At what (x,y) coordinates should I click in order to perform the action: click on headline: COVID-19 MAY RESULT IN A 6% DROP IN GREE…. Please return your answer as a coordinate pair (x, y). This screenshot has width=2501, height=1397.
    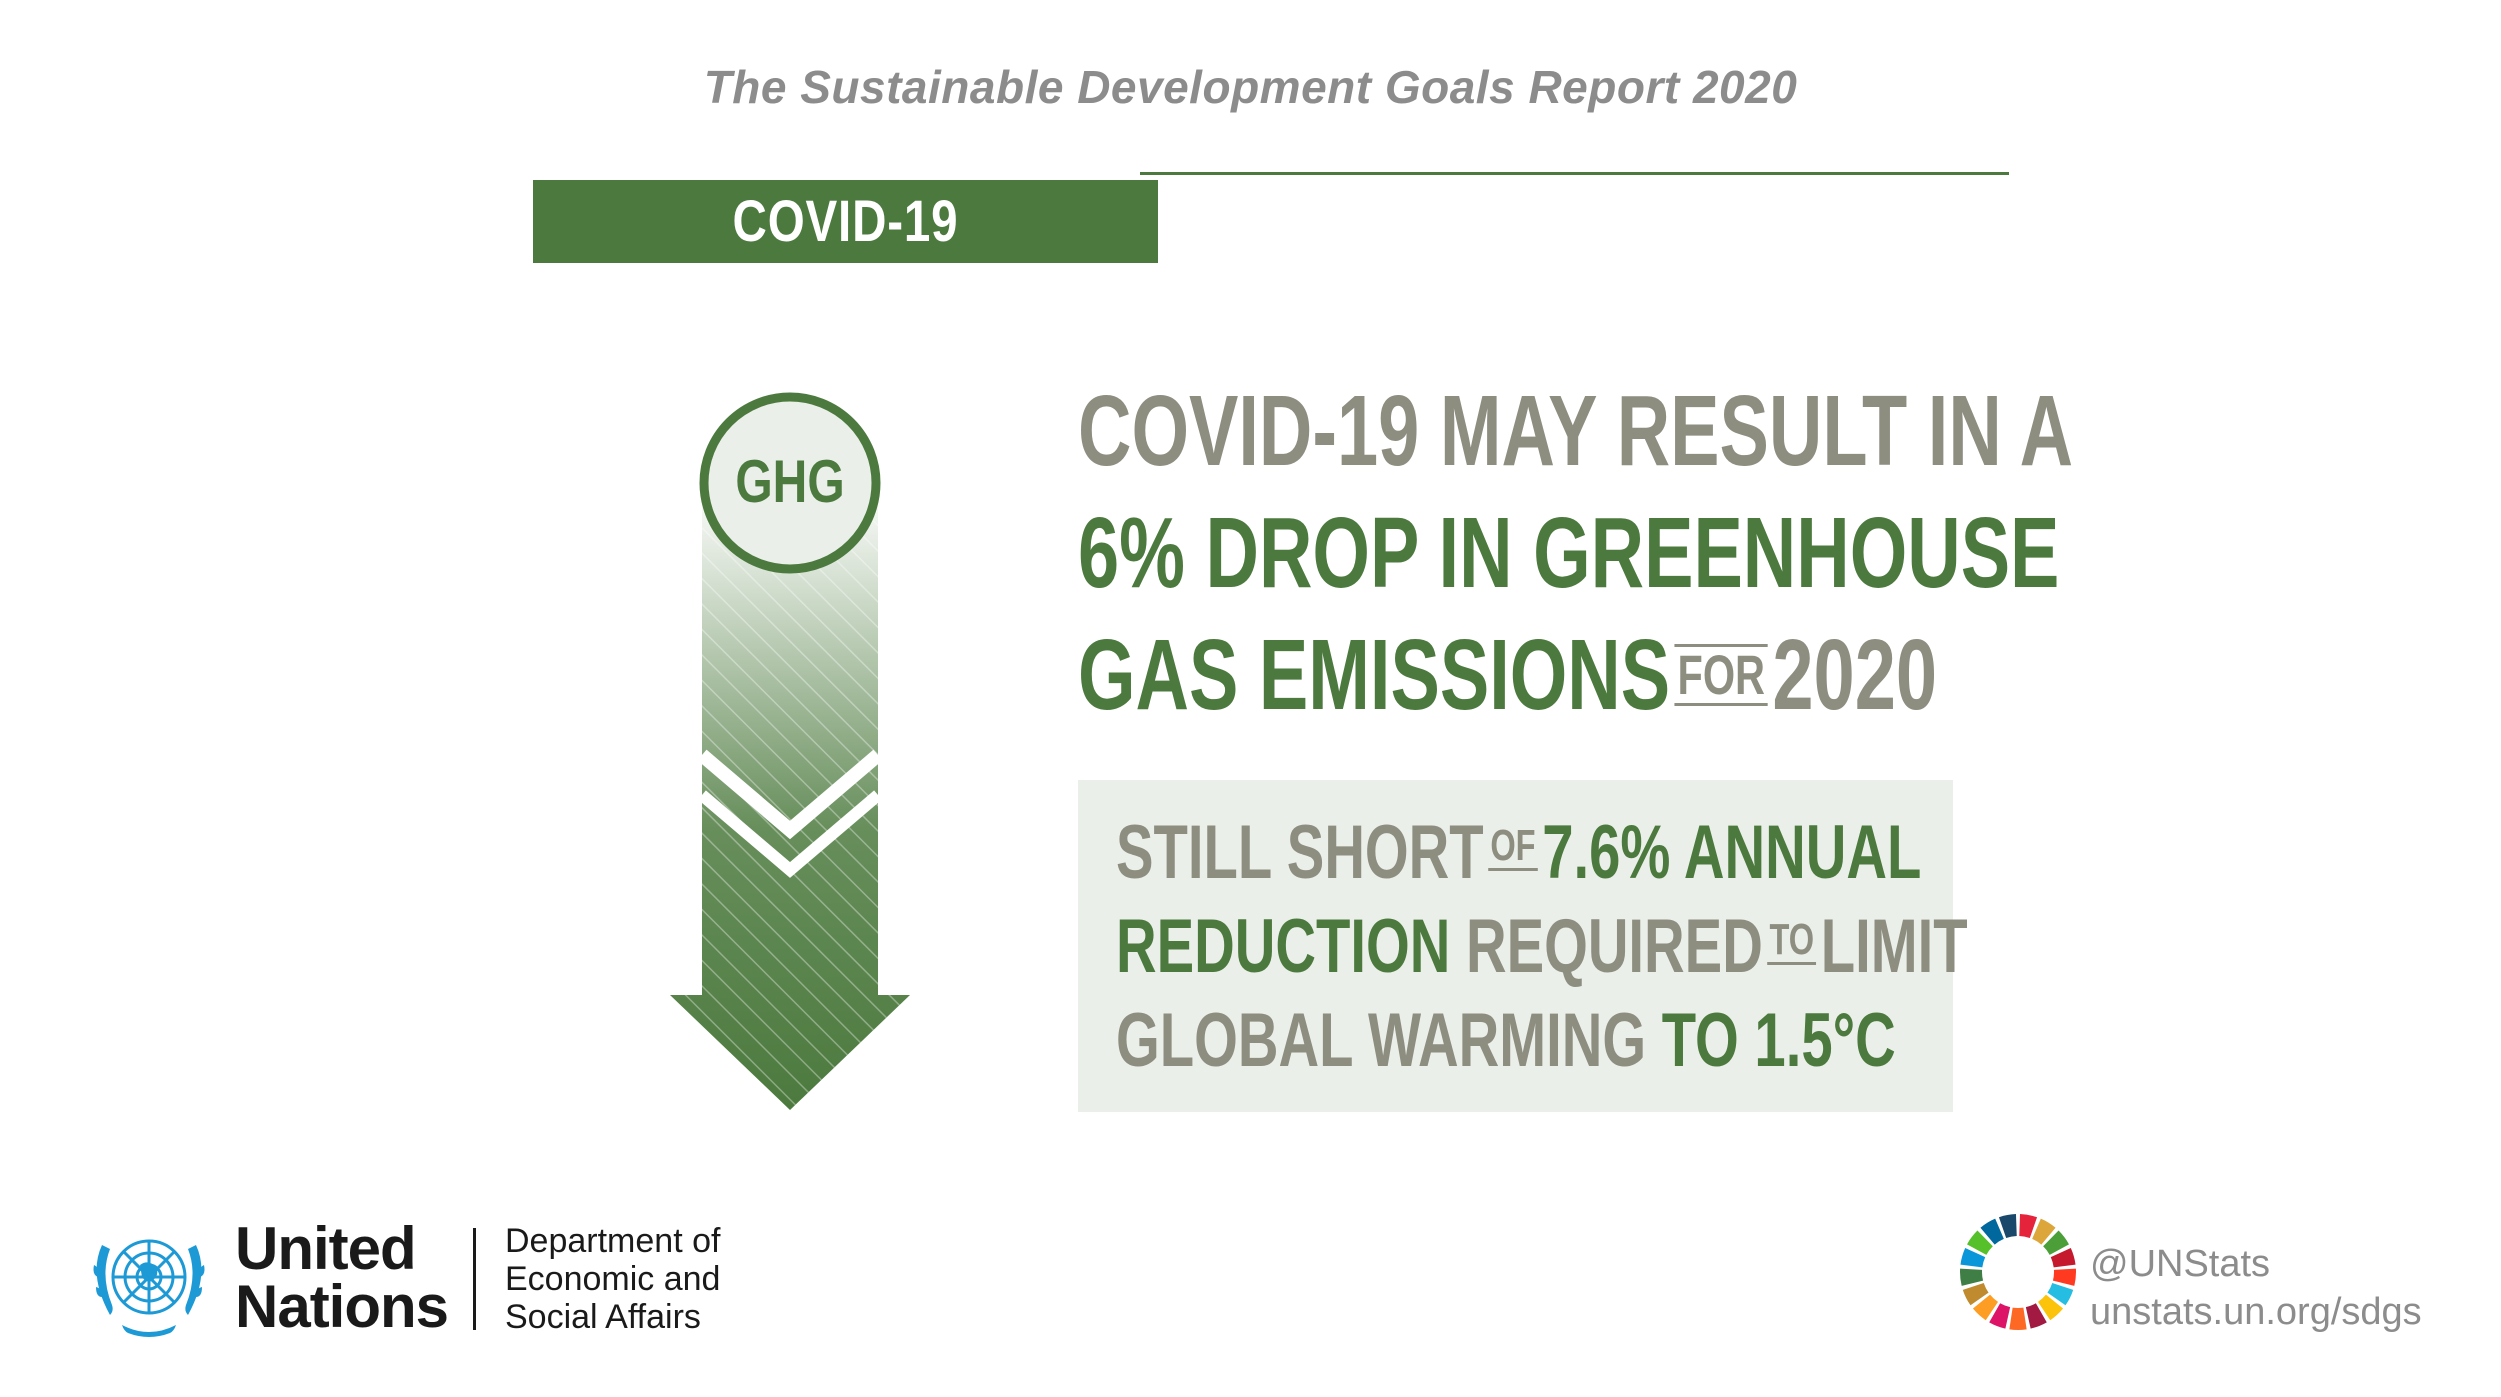
    Looking at the image, I should click on (1576, 553).